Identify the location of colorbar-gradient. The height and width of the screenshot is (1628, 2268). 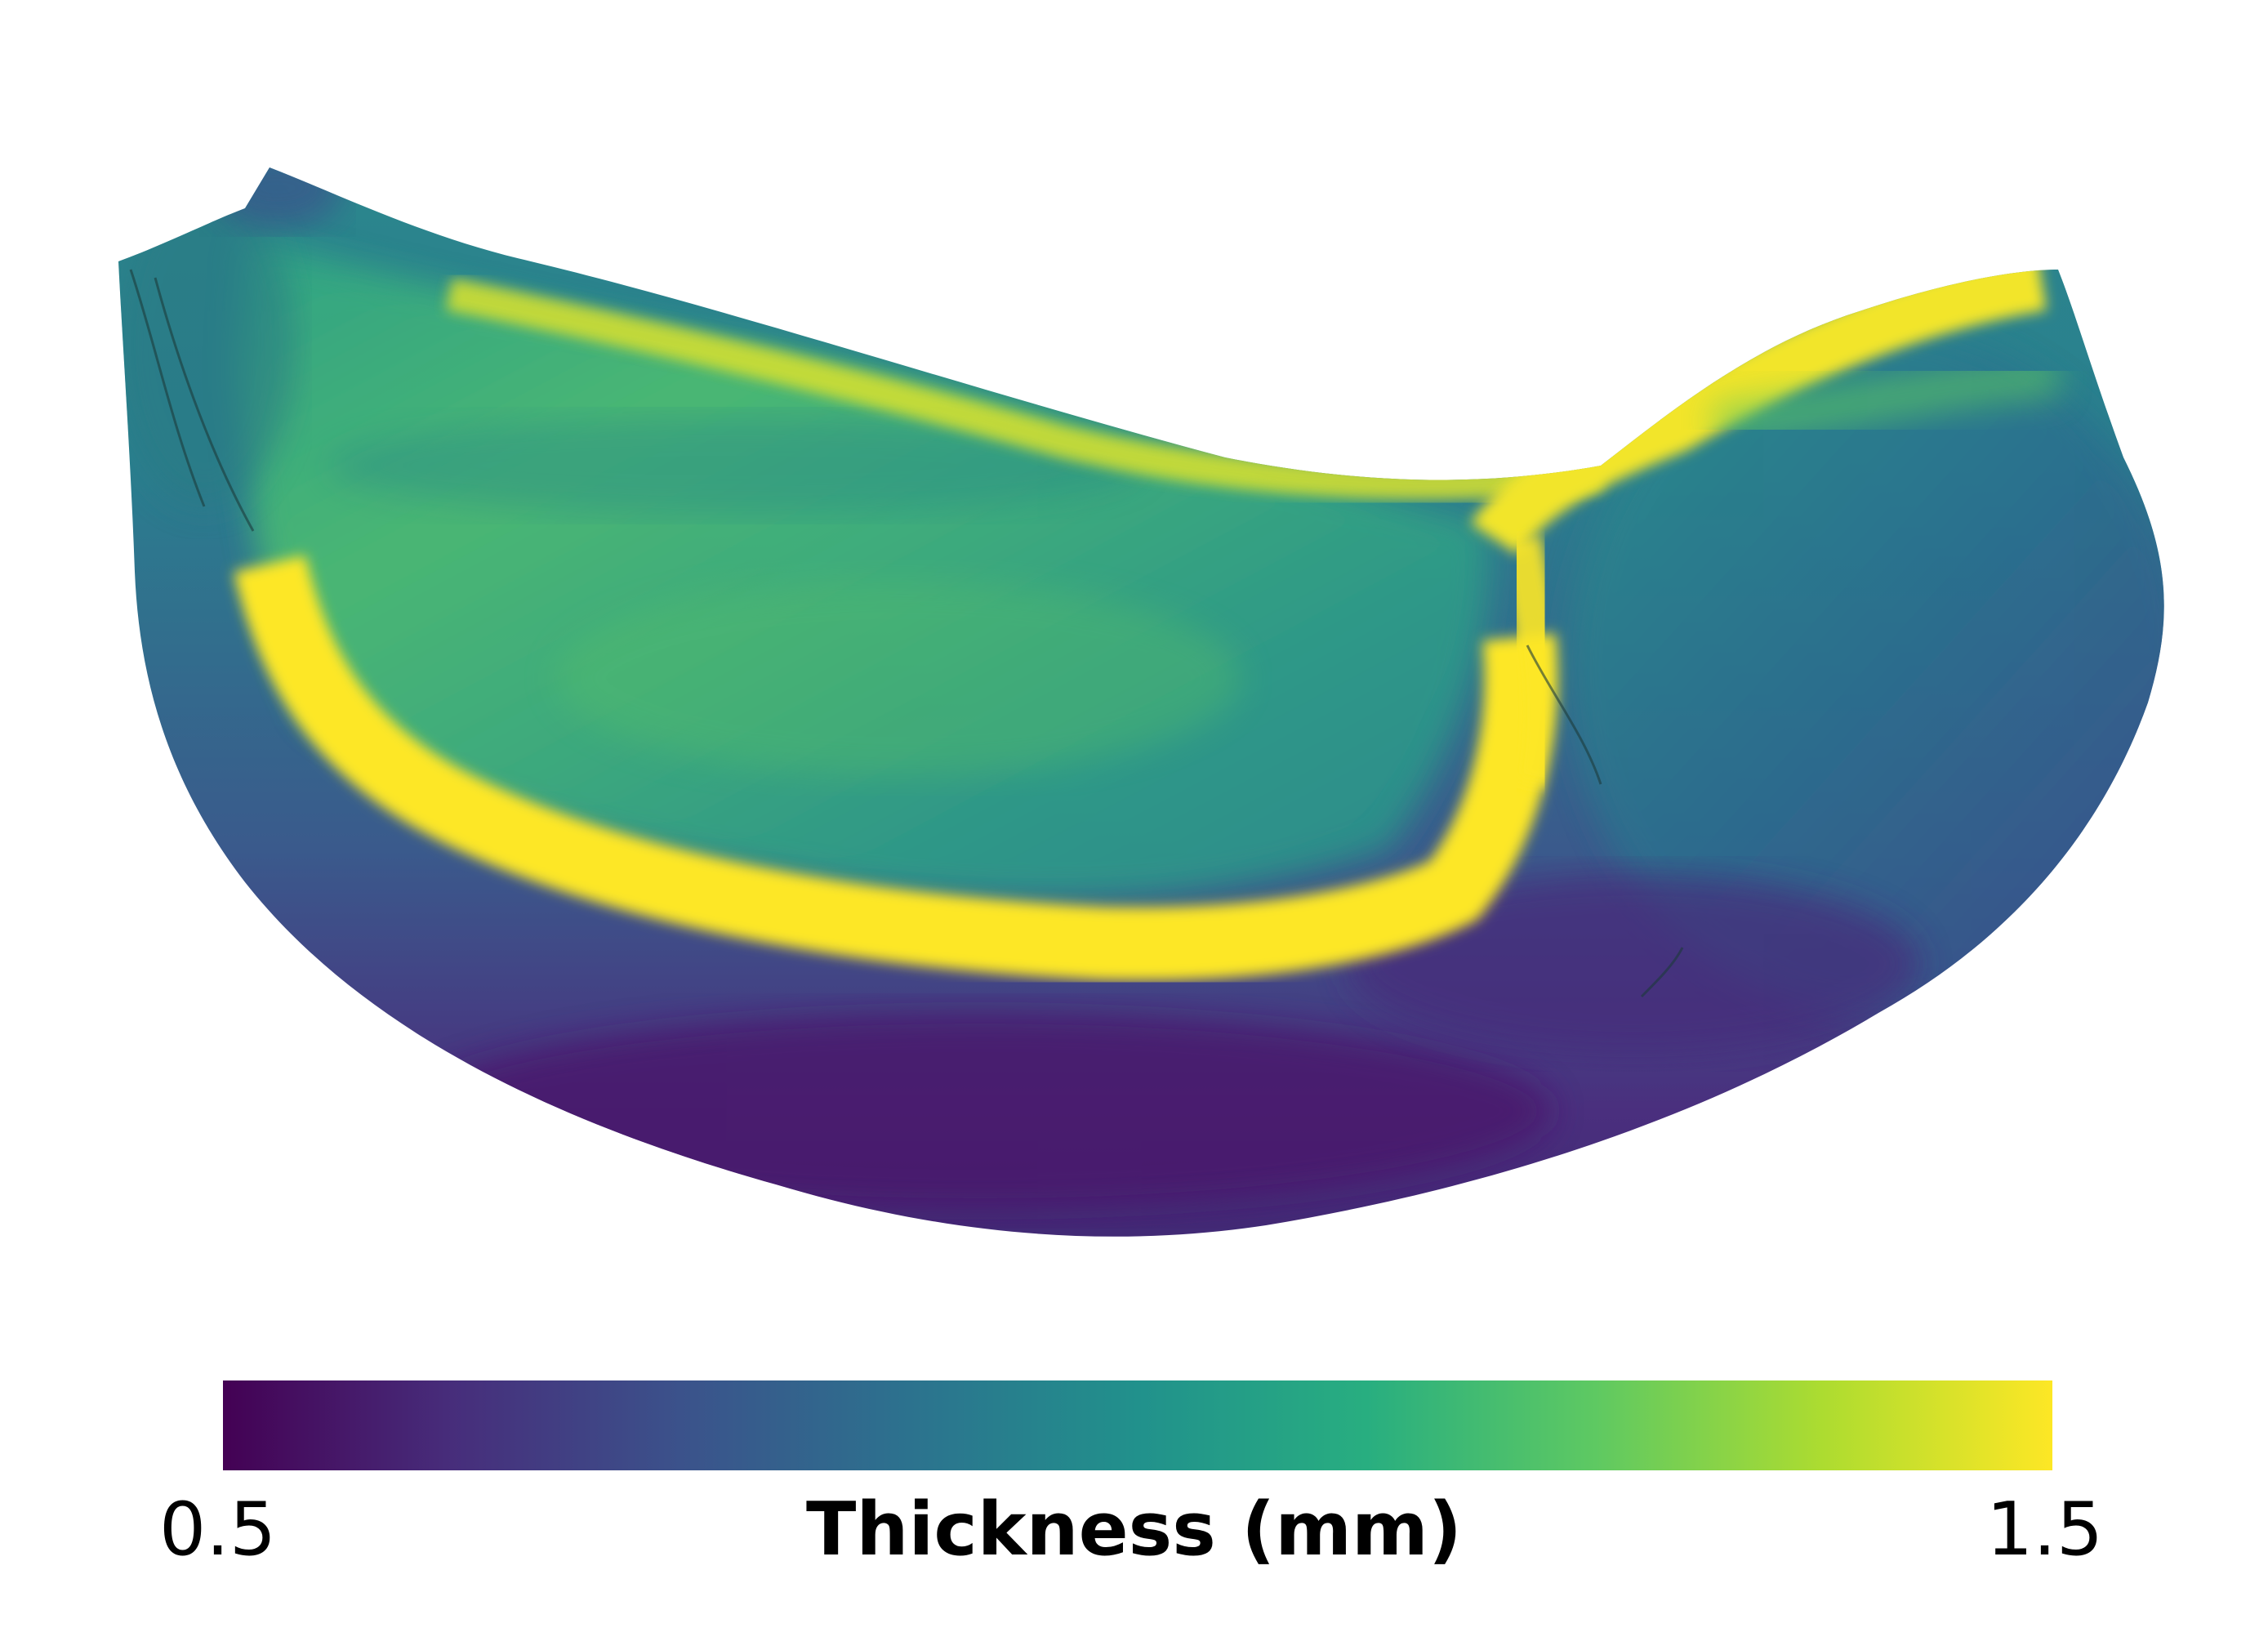
(1137, 1425).